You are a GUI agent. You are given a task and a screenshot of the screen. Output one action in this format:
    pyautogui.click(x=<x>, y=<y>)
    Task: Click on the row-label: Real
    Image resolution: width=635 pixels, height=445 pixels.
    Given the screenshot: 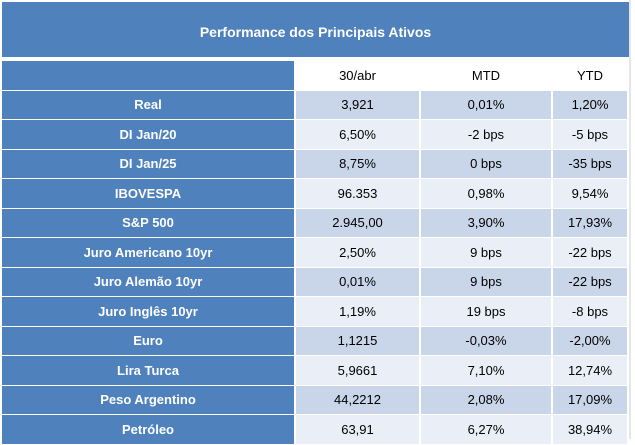 What is the action you would take?
    pyautogui.click(x=149, y=105)
    